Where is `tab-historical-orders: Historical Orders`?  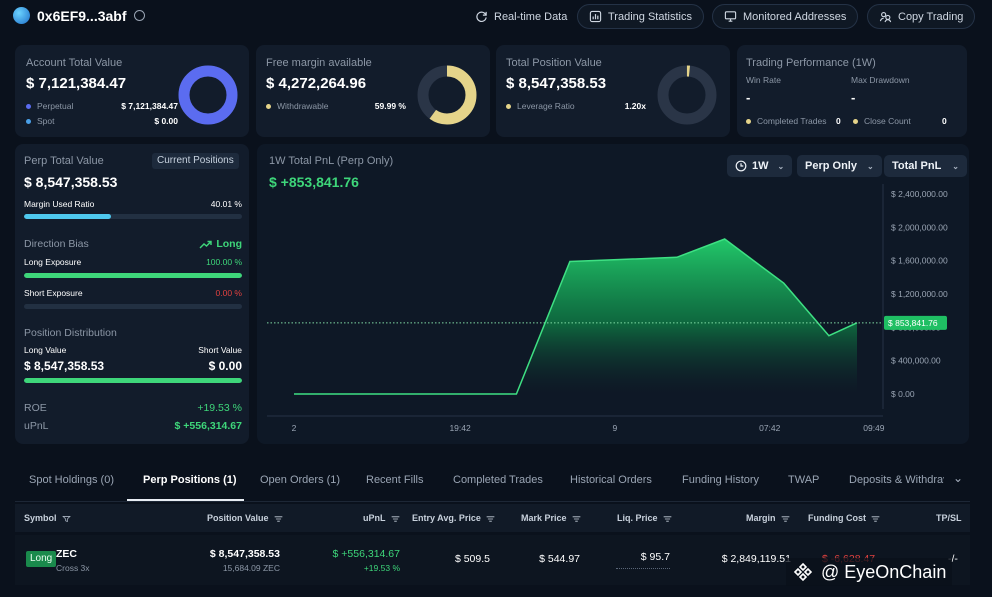 tab-historical-orders: Historical Orders is located at coordinates (611, 480).